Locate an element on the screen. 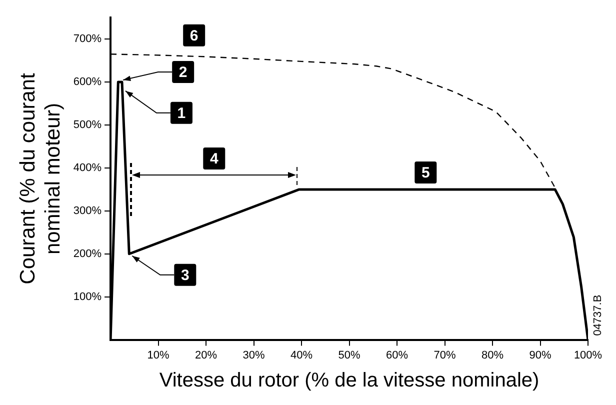 Image resolution: width=616 pixels, height=405 pixels. x-tick-label: 20% is located at coordinates (206, 355).